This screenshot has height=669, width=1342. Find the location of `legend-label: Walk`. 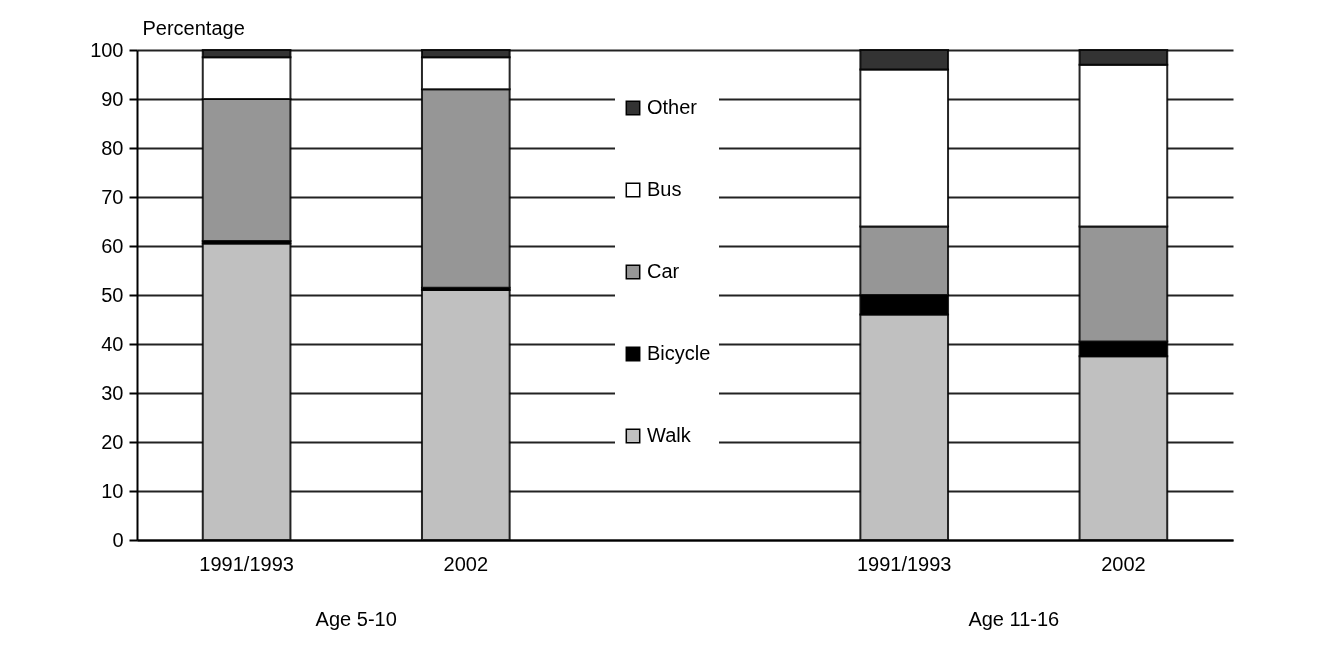

legend-label: Walk is located at coordinates (669, 435).